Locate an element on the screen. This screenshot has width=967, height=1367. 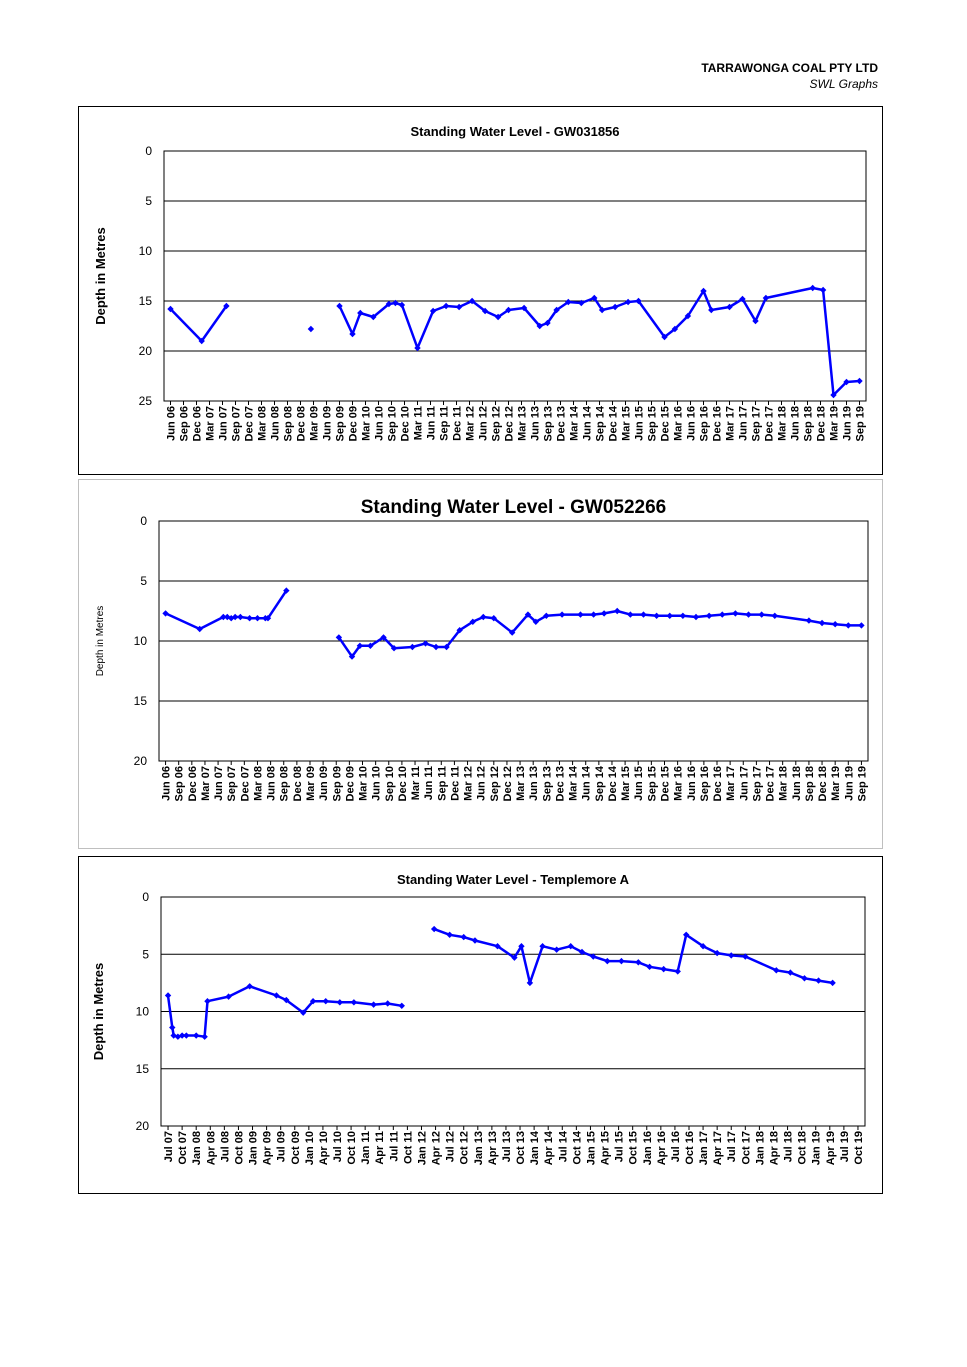
x-tick-label: Jan 14 is located at coordinates (535, 1147).